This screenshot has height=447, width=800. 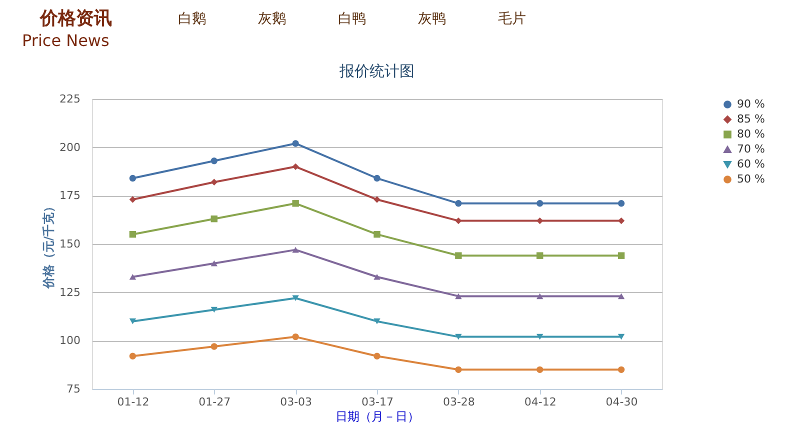 I want to click on text: 灰鹅, so click(x=272, y=19).